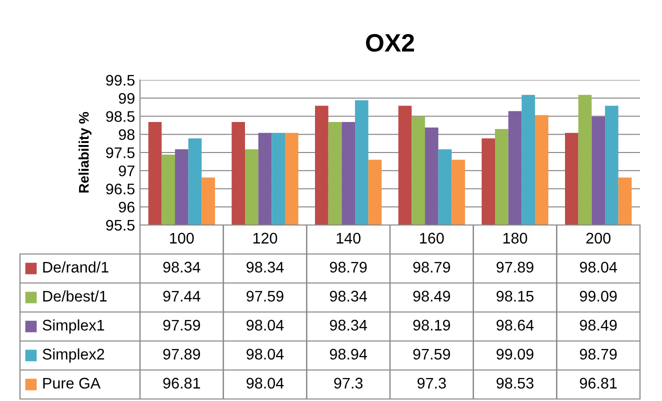  I want to click on x-tick-label: 100, so click(182, 238).